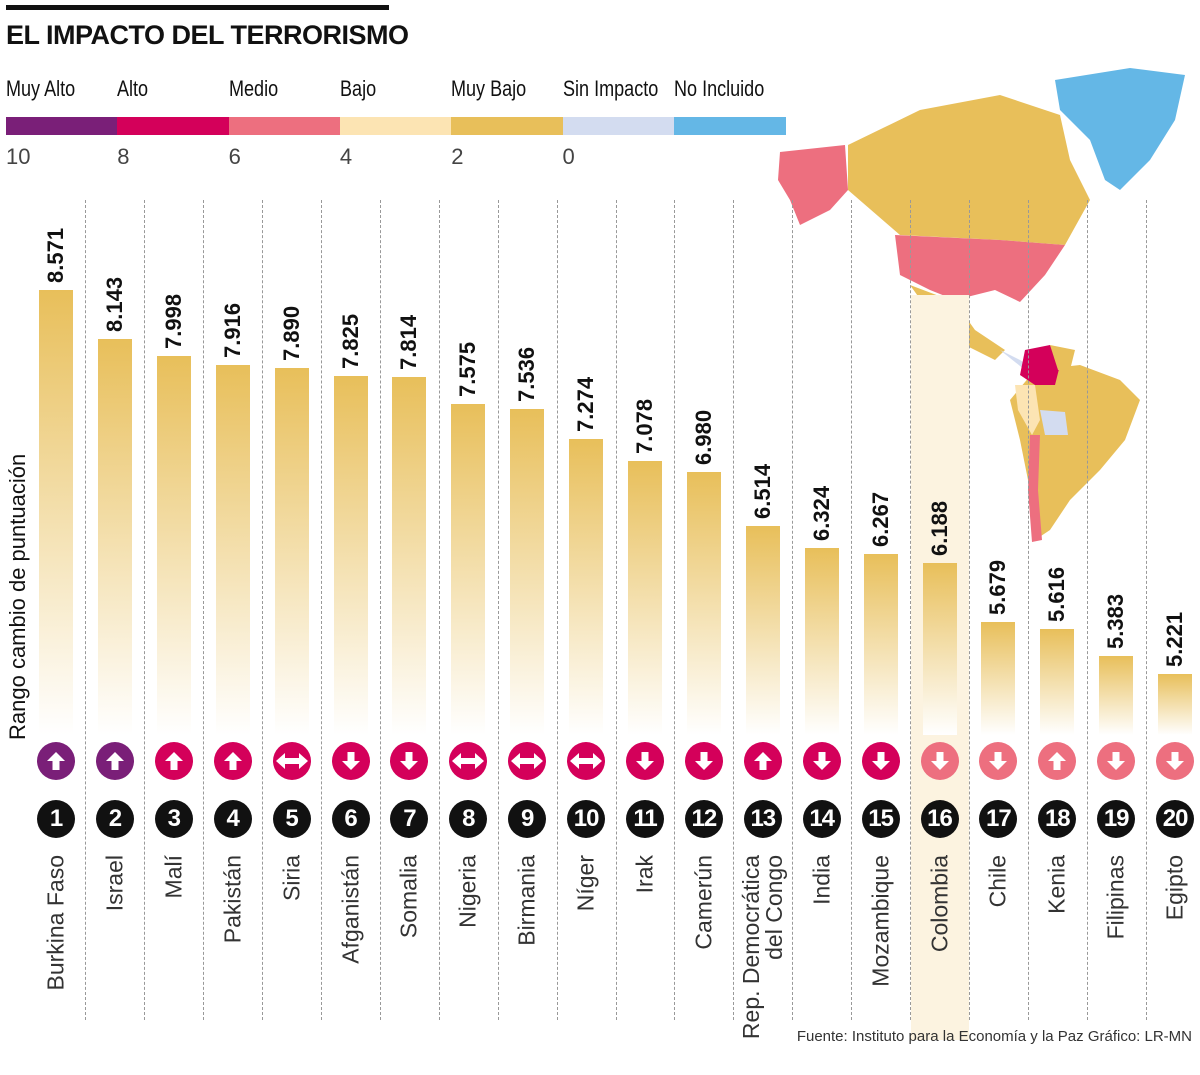  Describe the element at coordinates (568, 156) in the screenshot. I see `legend-value: 0` at that location.